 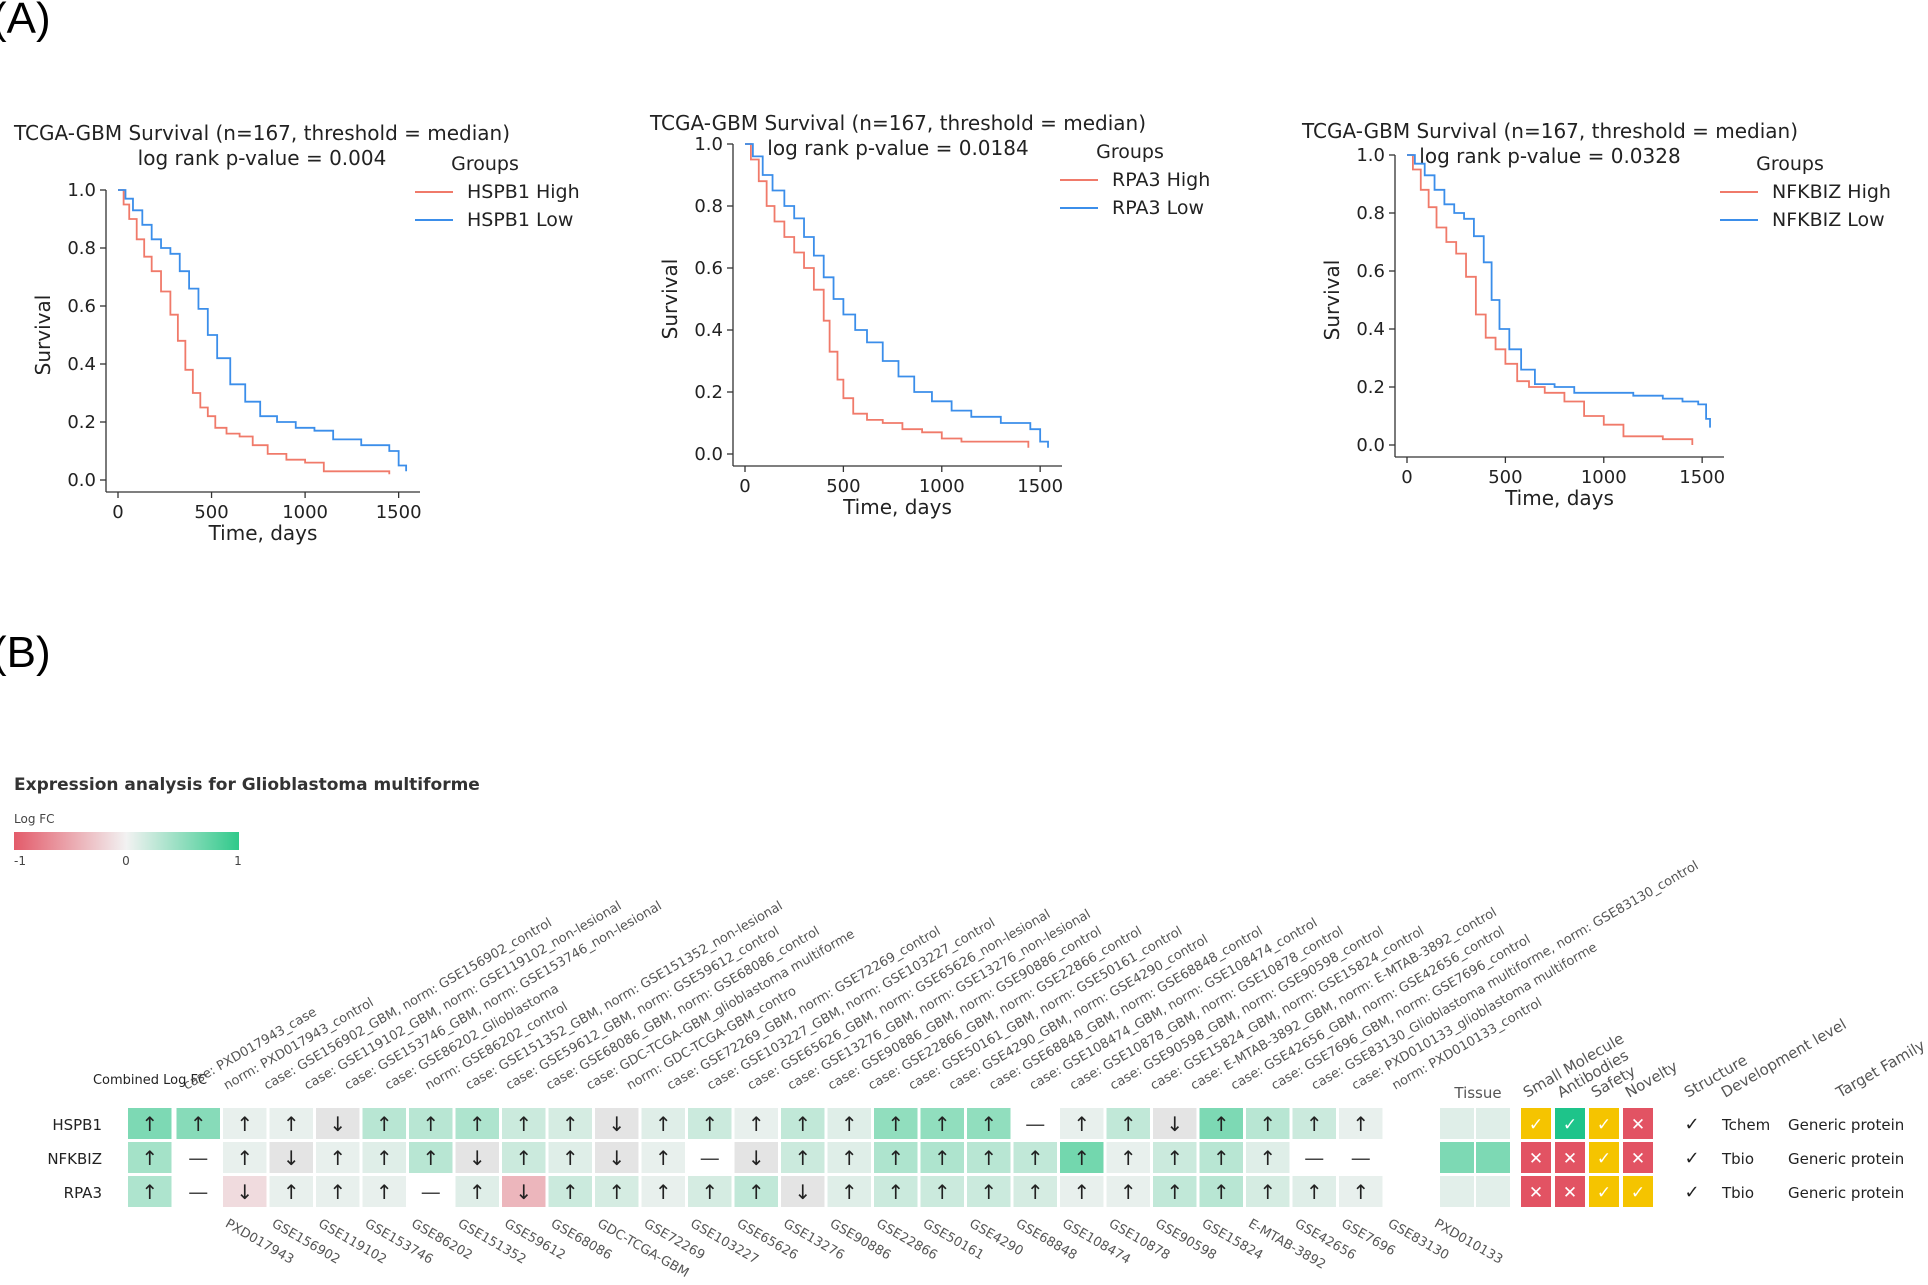 What do you see at coordinates (1161, 180) in the screenshot?
I see `legend-entry: RPA3 High` at bounding box center [1161, 180].